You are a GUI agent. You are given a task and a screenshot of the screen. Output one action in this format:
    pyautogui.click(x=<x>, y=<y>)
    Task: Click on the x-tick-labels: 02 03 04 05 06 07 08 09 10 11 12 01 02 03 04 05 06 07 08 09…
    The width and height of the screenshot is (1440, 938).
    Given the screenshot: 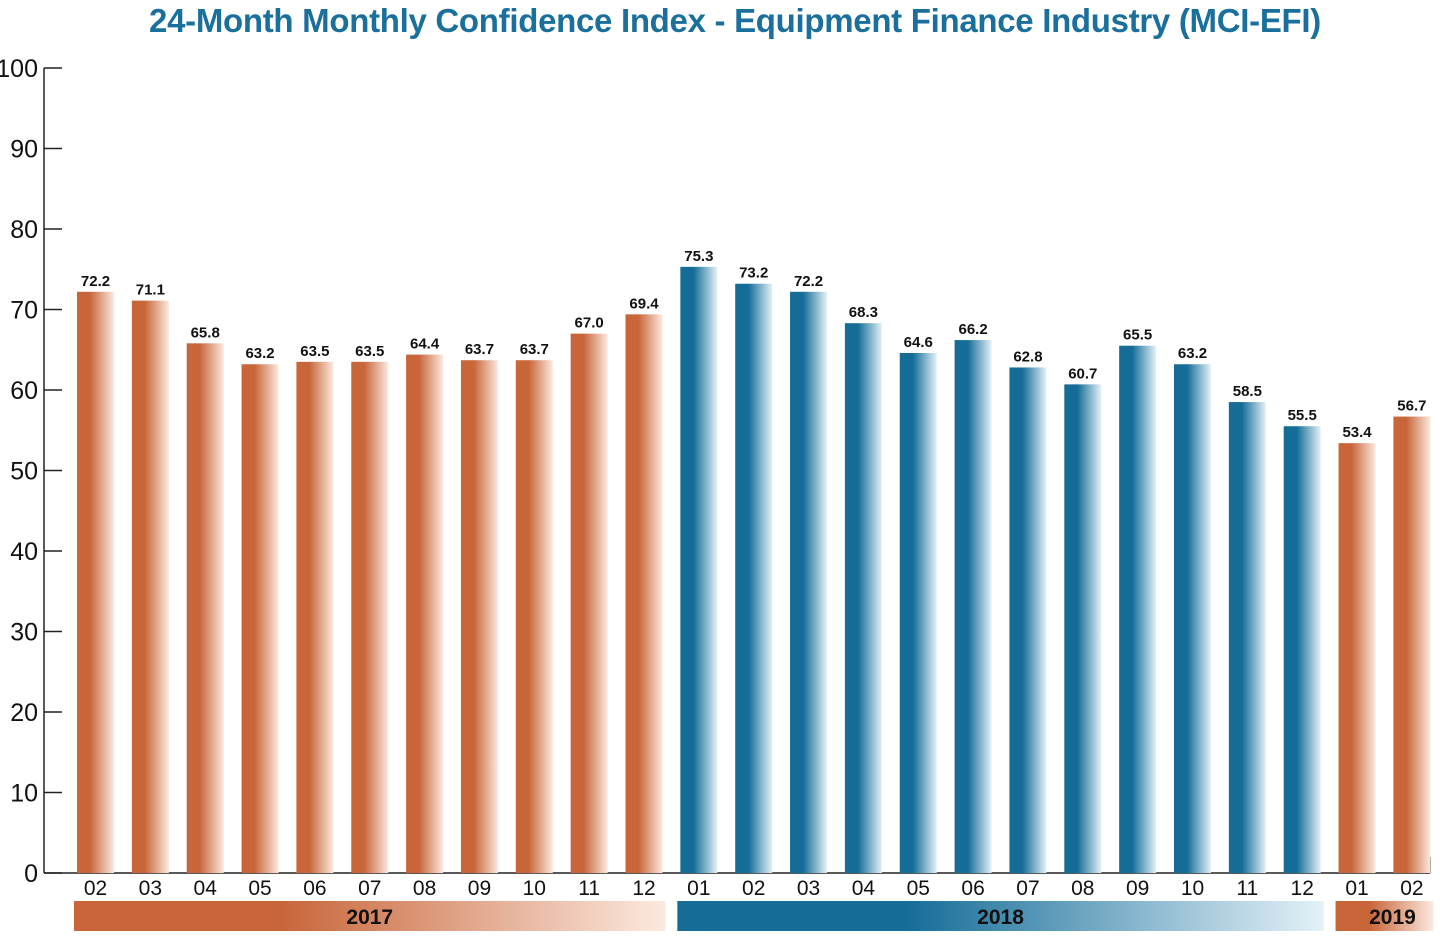 What is the action you would take?
    pyautogui.click(x=754, y=888)
    